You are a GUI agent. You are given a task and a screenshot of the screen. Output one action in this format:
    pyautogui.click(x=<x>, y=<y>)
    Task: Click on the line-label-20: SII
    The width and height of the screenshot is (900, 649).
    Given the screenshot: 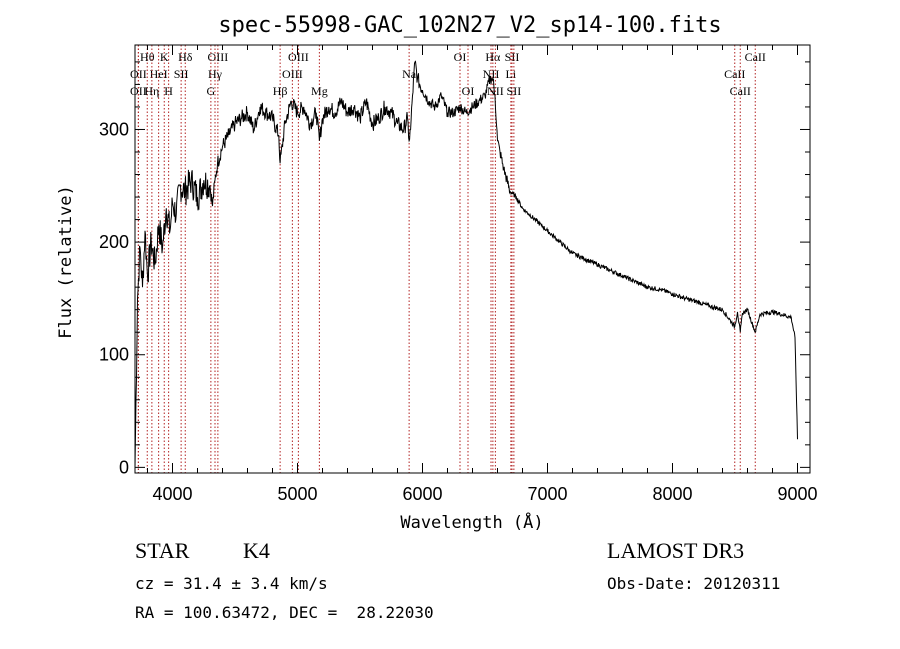 What is the action you would take?
    pyautogui.click(x=512, y=57)
    